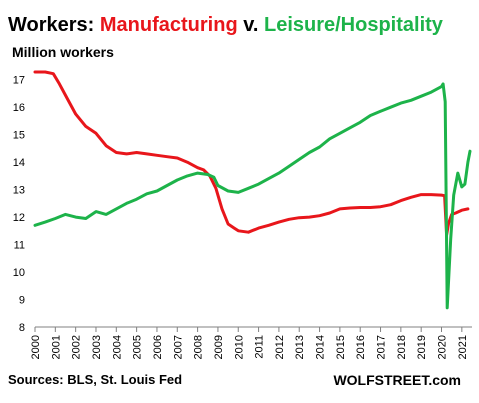  I want to click on x-tick-label: 2012, so click(280, 347).